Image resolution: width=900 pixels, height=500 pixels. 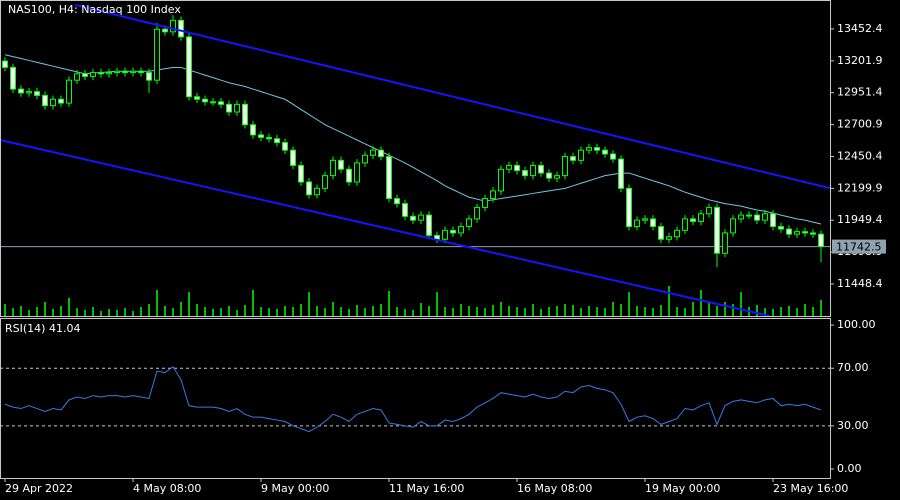 I want to click on y-tick-label: 12700.9, so click(x=860, y=124).